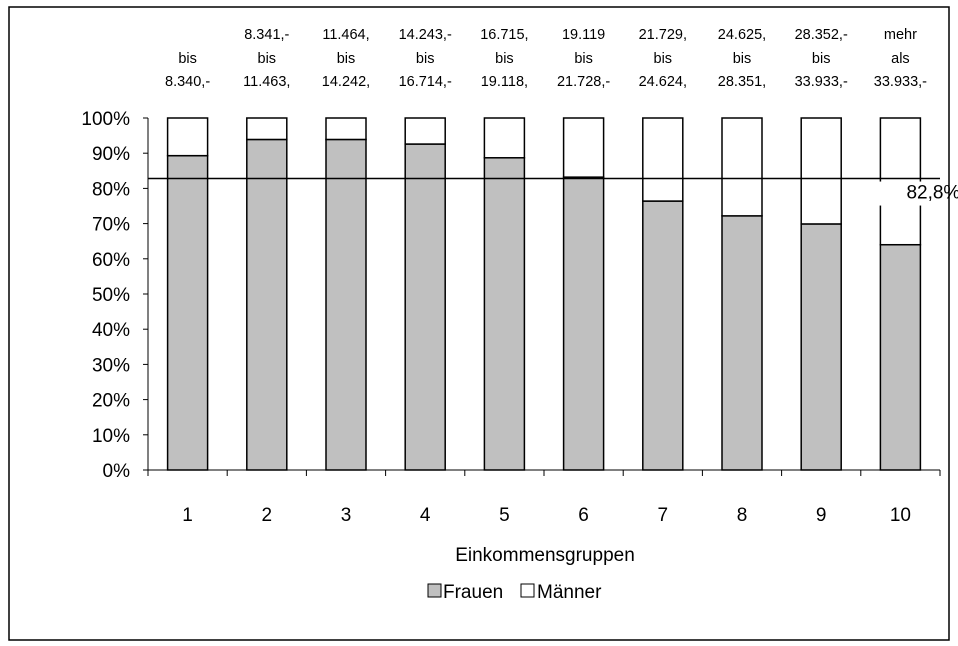  I want to click on reference-line: 82,8%, so click(553, 191).